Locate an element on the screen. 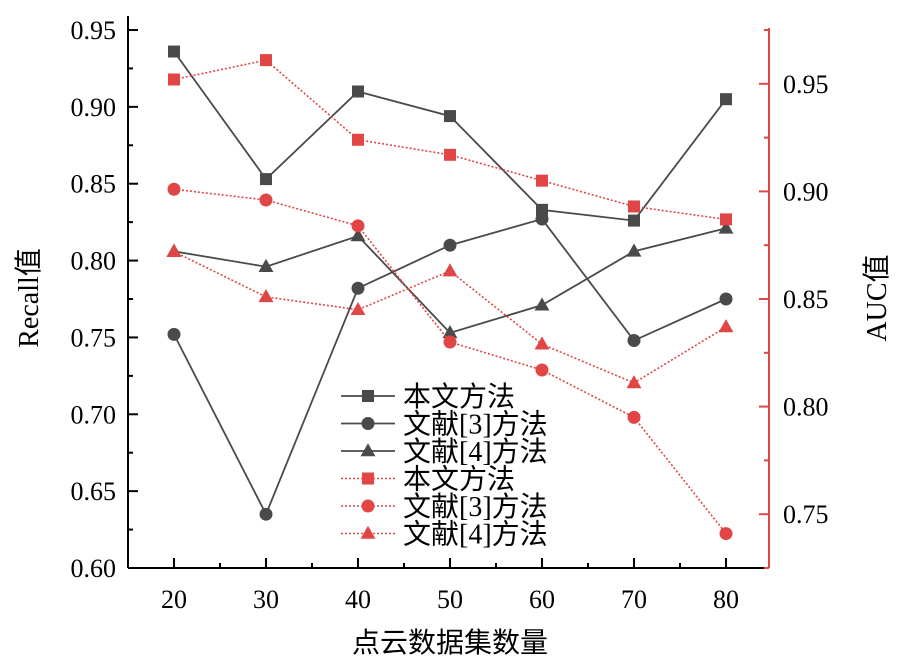  x-axis-title: 点云数据集数量 is located at coordinates (450, 643).